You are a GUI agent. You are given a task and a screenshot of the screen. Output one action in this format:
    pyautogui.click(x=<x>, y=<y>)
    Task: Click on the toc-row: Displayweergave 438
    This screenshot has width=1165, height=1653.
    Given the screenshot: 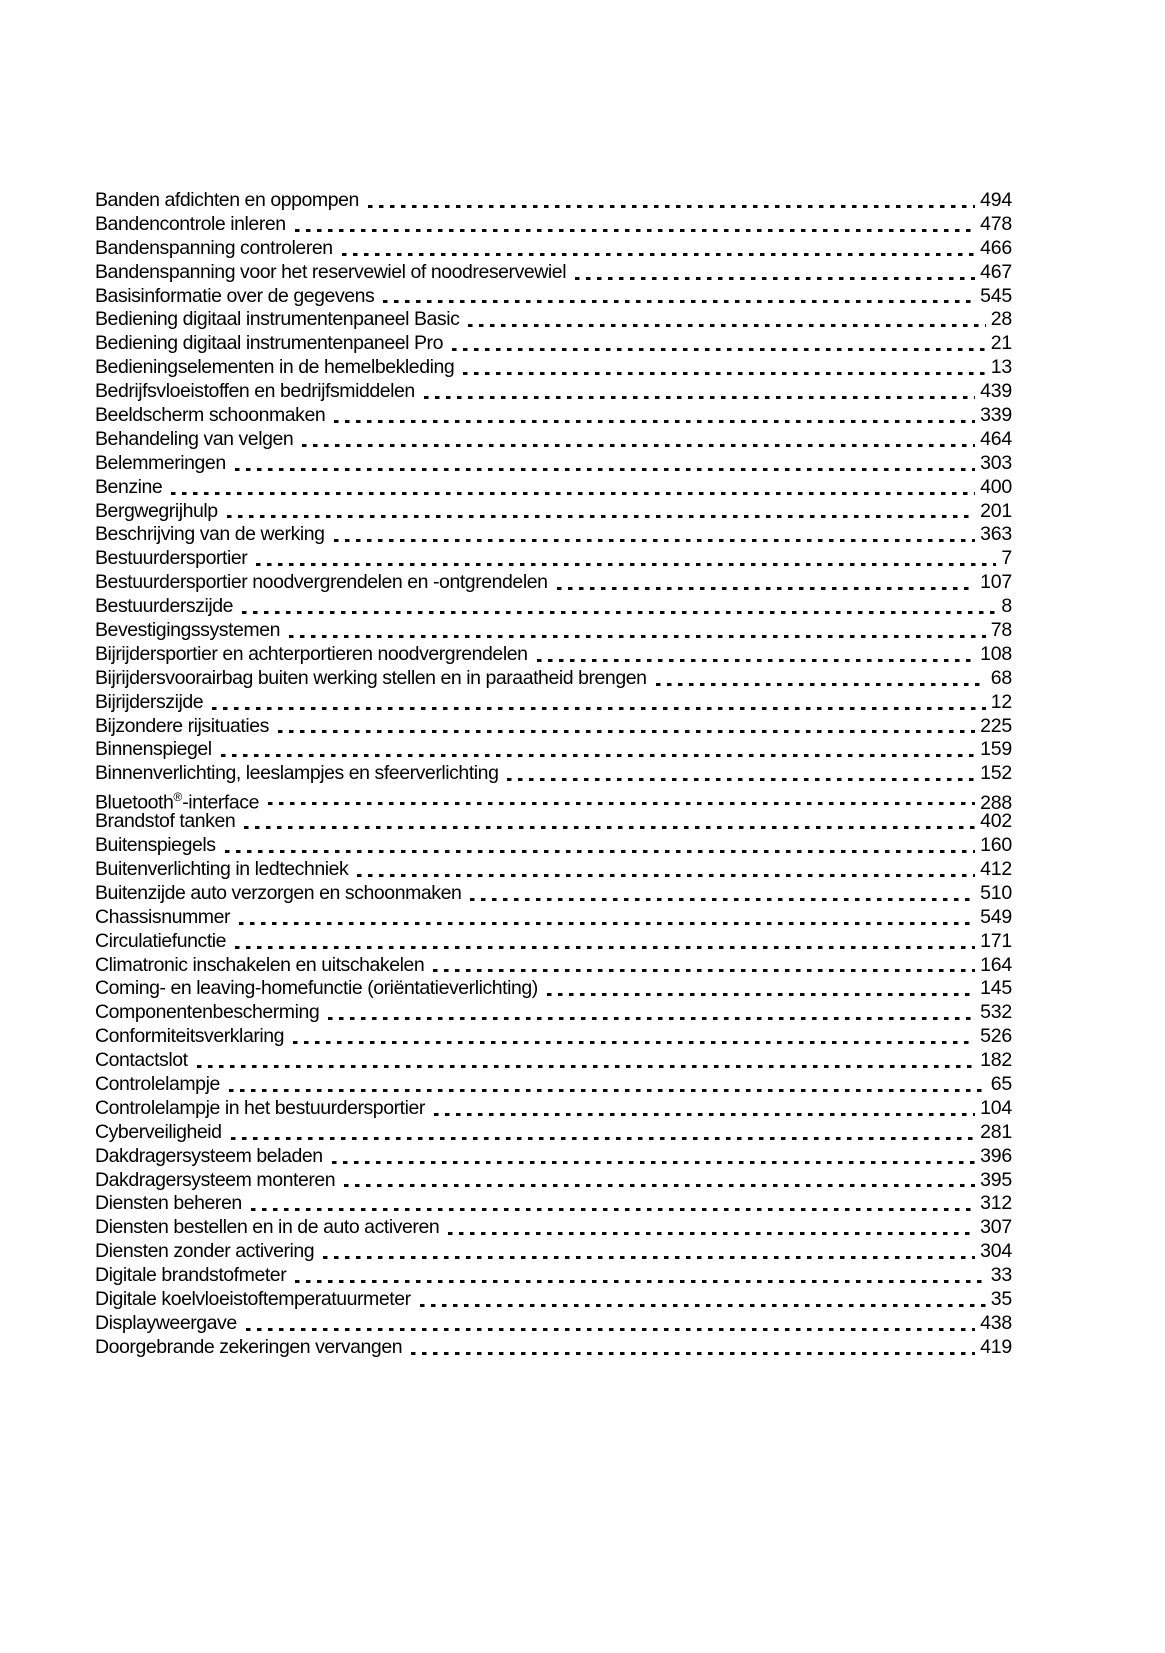 What is the action you would take?
    pyautogui.click(x=553, y=1324)
    